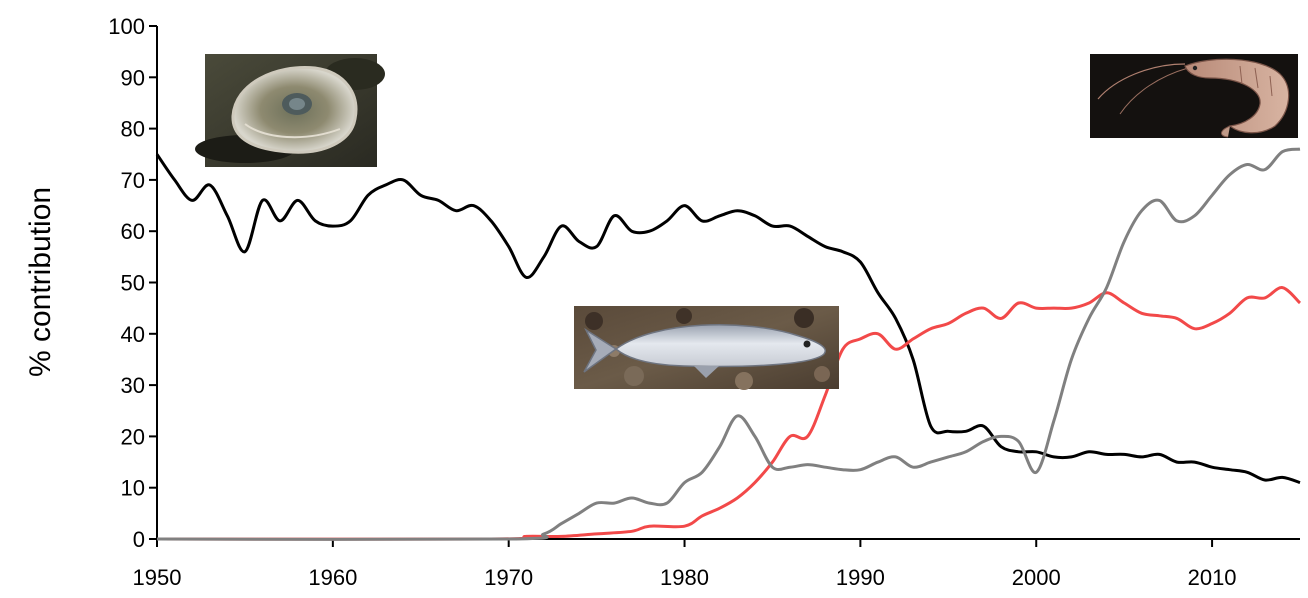  I want to click on x-tick-label: 2000, so click(1036, 577).